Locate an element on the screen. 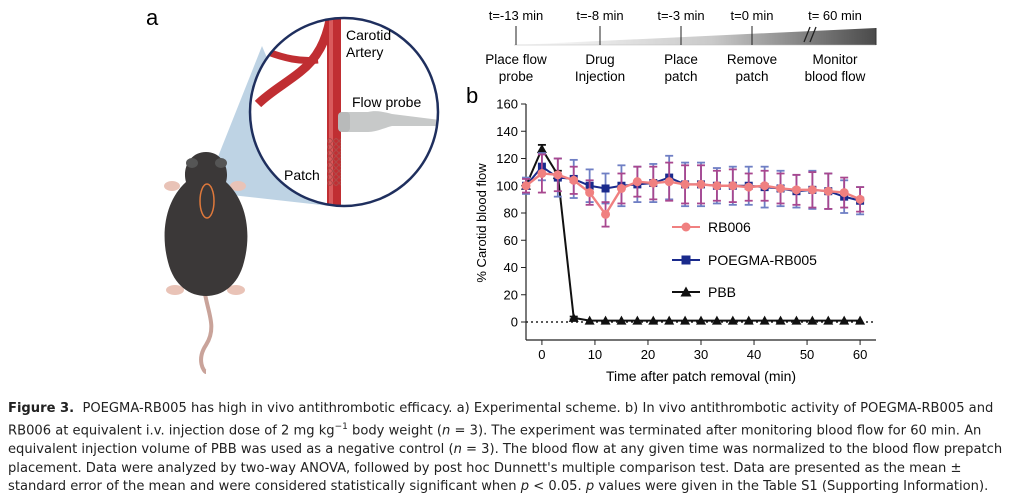 Image resolution: width=1022 pixels, height=498 pixels. x-tick-label: 60 is located at coordinates (860, 354).